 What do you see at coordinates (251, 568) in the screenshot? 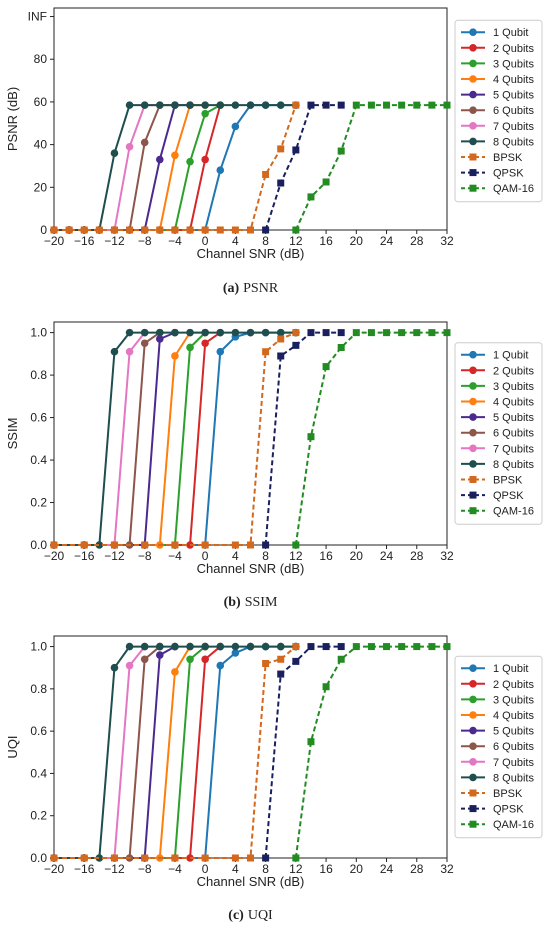
I see `x-axis-label: Channel SNR (dB)` at bounding box center [251, 568].